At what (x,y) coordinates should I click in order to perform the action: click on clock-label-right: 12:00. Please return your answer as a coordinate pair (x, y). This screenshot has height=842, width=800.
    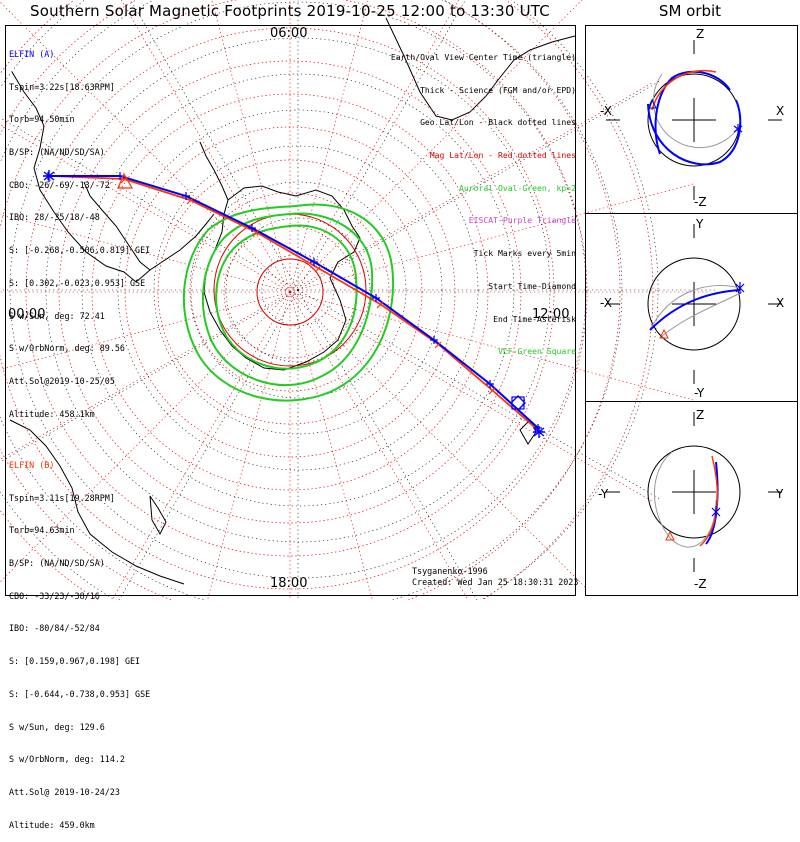
    Looking at the image, I should click on (551, 314).